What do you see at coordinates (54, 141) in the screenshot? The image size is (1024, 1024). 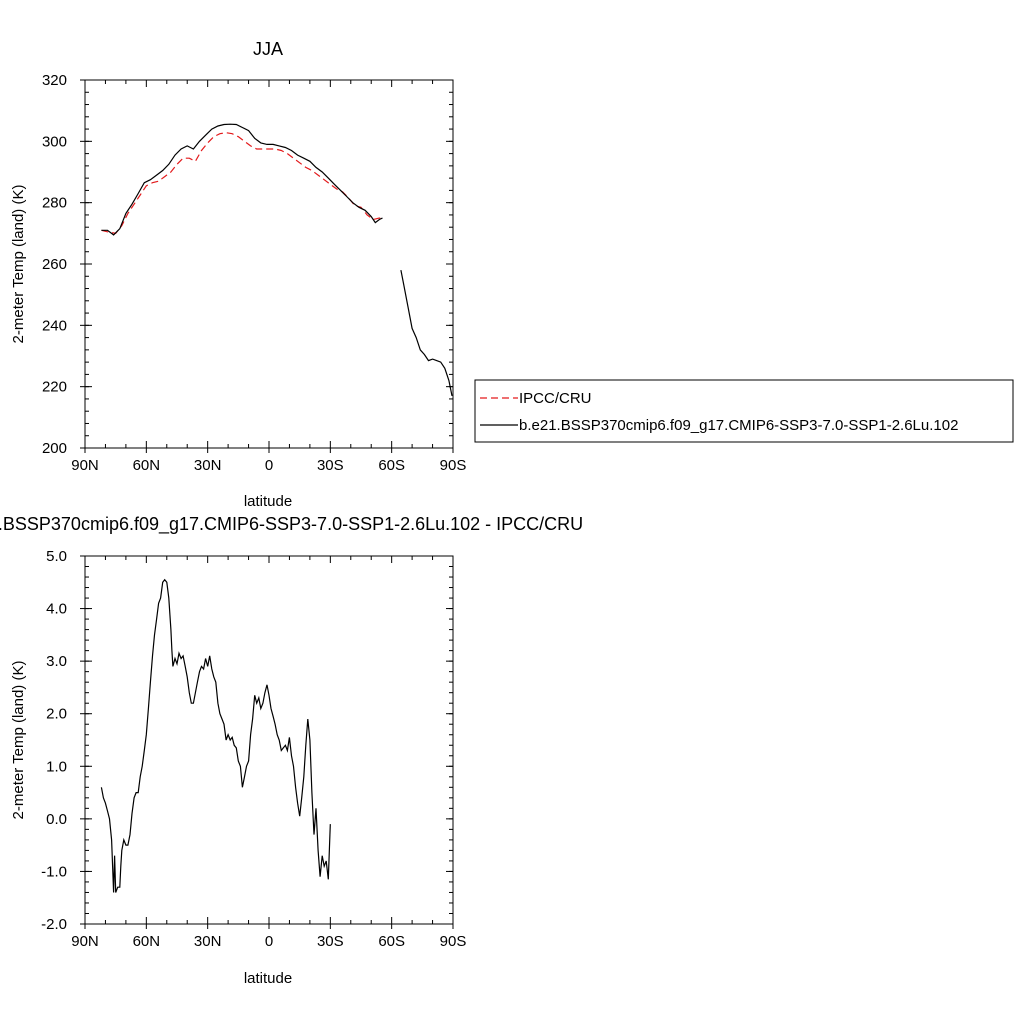 I see `y-tick-label: 300` at bounding box center [54, 141].